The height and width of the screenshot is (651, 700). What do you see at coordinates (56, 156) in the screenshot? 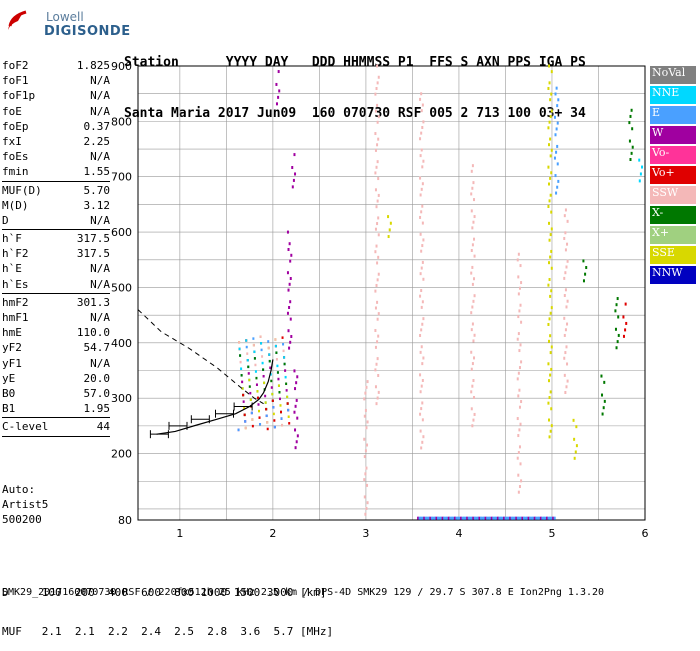
I see `param-row: foEs N/A` at bounding box center [56, 156].